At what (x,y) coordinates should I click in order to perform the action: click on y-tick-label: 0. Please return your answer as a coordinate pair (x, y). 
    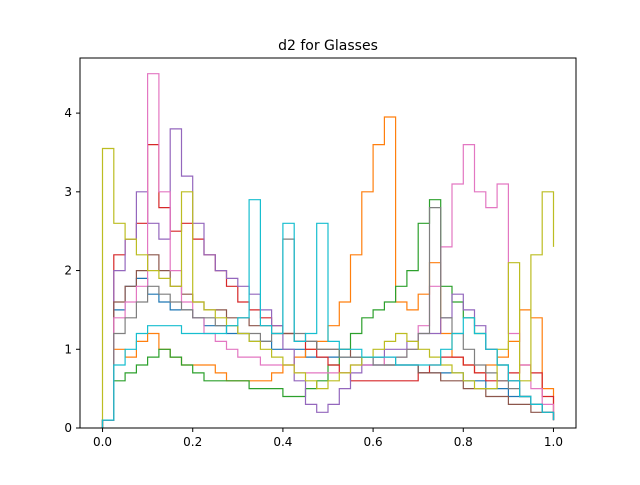
    Looking at the image, I should click on (68, 428).